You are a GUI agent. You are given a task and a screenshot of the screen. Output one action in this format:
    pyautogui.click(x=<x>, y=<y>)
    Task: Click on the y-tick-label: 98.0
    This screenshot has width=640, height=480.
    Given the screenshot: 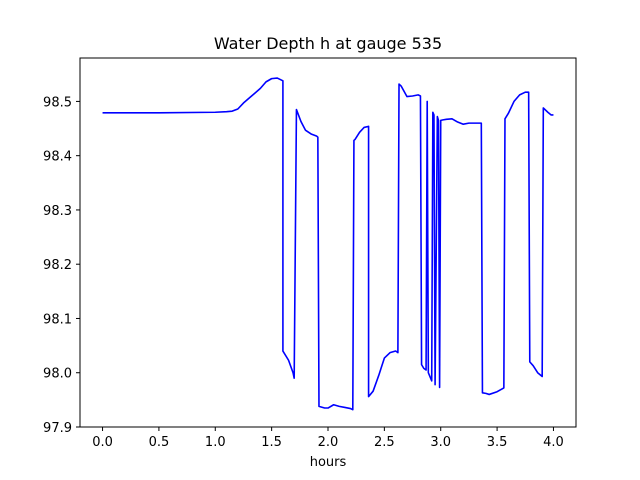 What is the action you would take?
    pyautogui.click(x=57, y=374)
    